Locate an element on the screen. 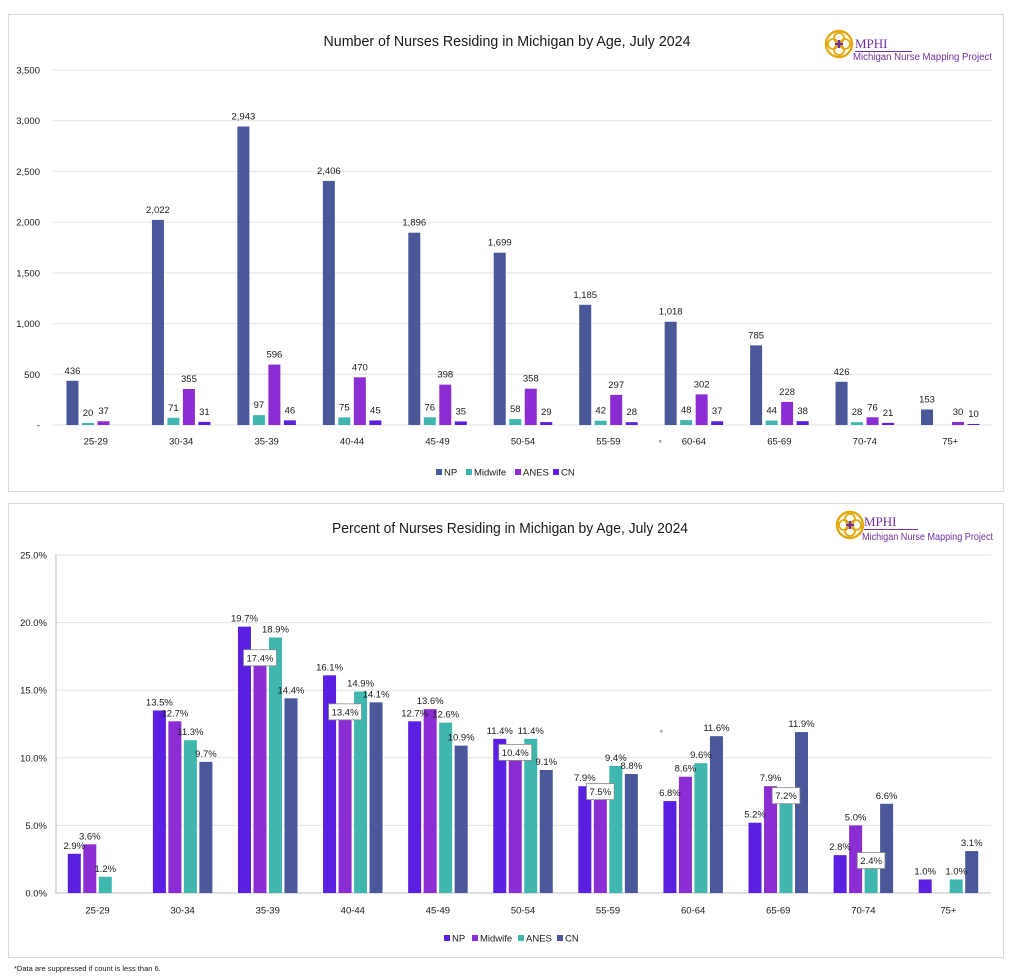 Image resolution: width=1024 pixels, height=978 pixels. data-label-np-70-74: 2.8% is located at coordinates (840, 847).